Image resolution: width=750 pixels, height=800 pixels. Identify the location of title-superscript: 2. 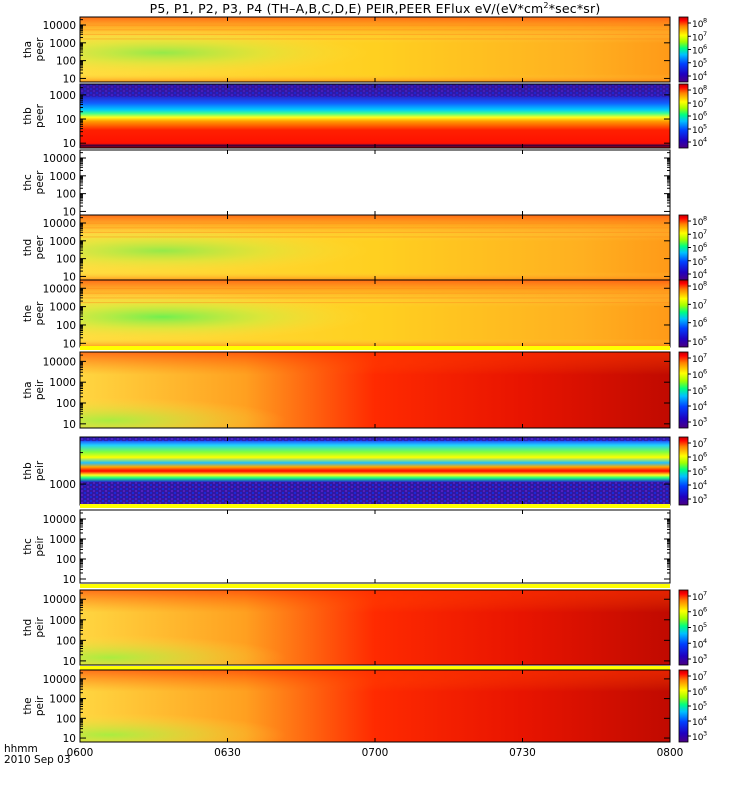
(546, 5).